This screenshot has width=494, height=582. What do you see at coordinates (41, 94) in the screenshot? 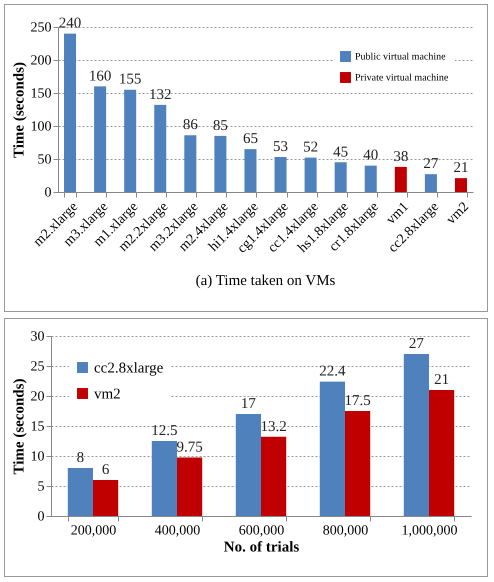
I see `y-tick-label: 150` at bounding box center [41, 94].